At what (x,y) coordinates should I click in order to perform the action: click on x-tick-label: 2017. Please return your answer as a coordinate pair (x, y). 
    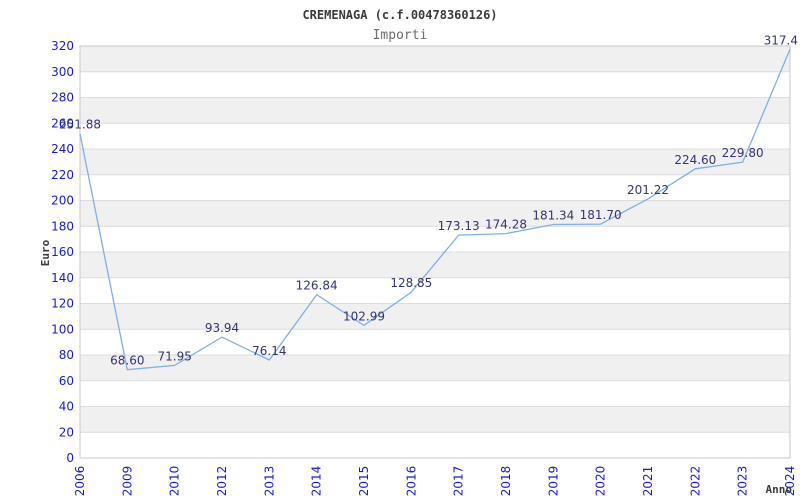
    Looking at the image, I should click on (459, 481).